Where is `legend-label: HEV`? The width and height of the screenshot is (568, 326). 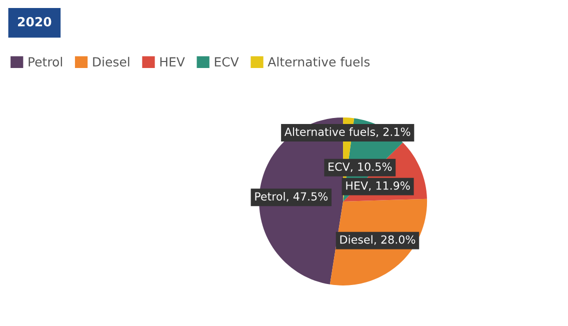
legend-label: HEV is located at coordinates (172, 61).